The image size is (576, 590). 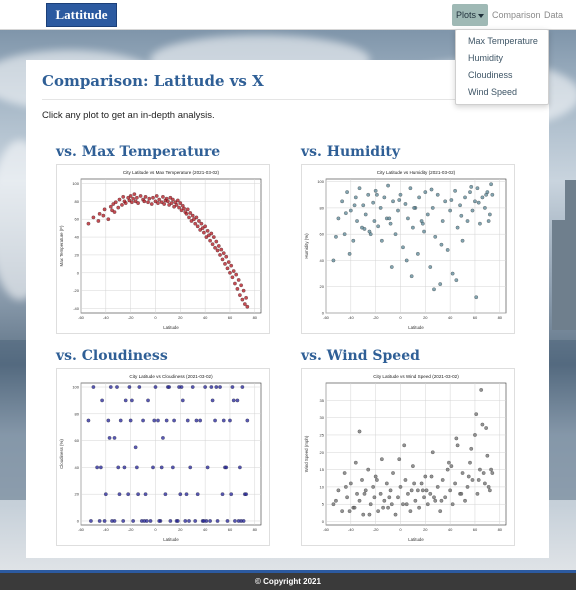 What do you see at coordinates (323, 521) in the screenshot?
I see `wind-ytick-label: 0` at bounding box center [323, 521].